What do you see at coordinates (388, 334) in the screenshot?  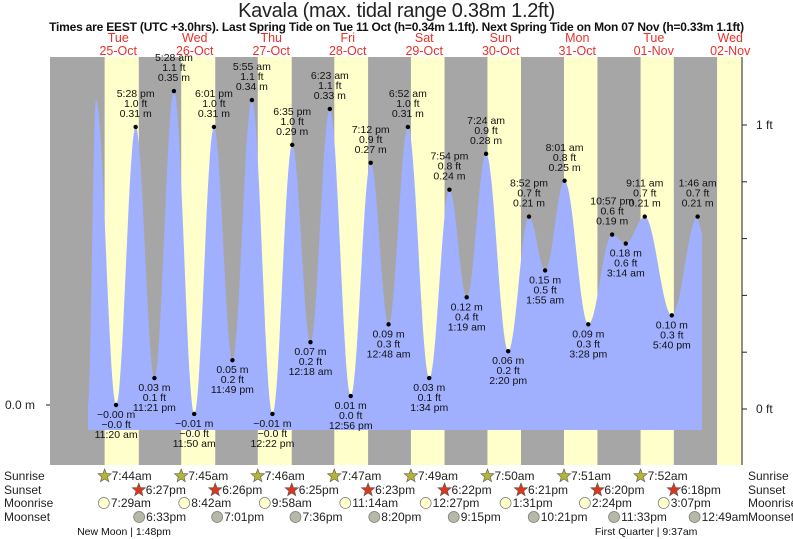 I see `tide-low-label: 0.09 m` at bounding box center [388, 334].